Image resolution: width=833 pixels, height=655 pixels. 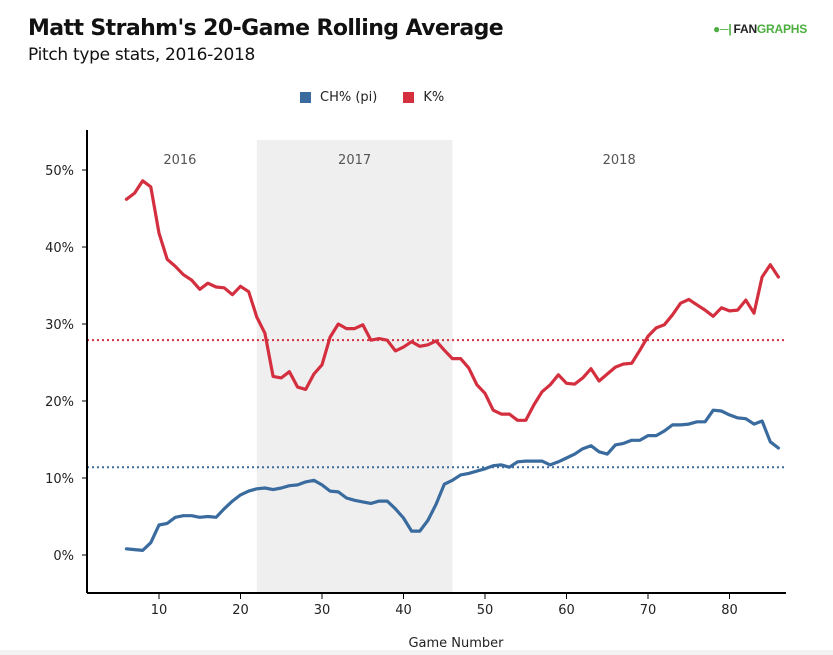 I want to click on fangraphs-logo: ●─| FAN GRAPHS, so click(x=760, y=29).